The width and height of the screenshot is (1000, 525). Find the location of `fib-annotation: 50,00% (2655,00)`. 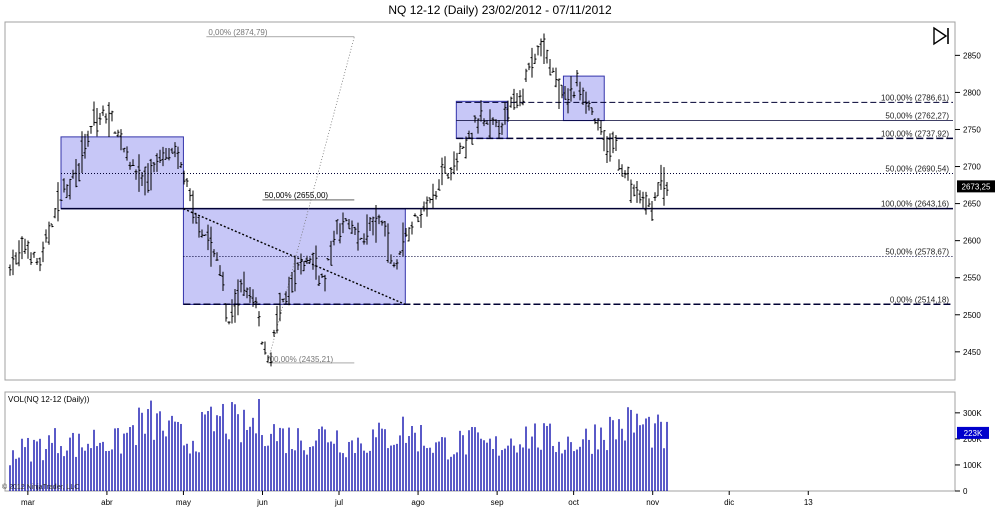

fib-annotation: 50,00% (2655,00) is located at coordinates (296, 195).